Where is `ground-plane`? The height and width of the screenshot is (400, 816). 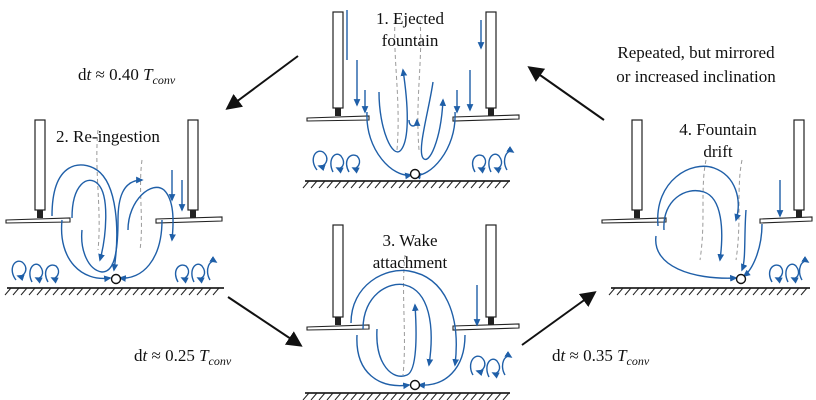
ground-plane is located at coordinates (406, 184).